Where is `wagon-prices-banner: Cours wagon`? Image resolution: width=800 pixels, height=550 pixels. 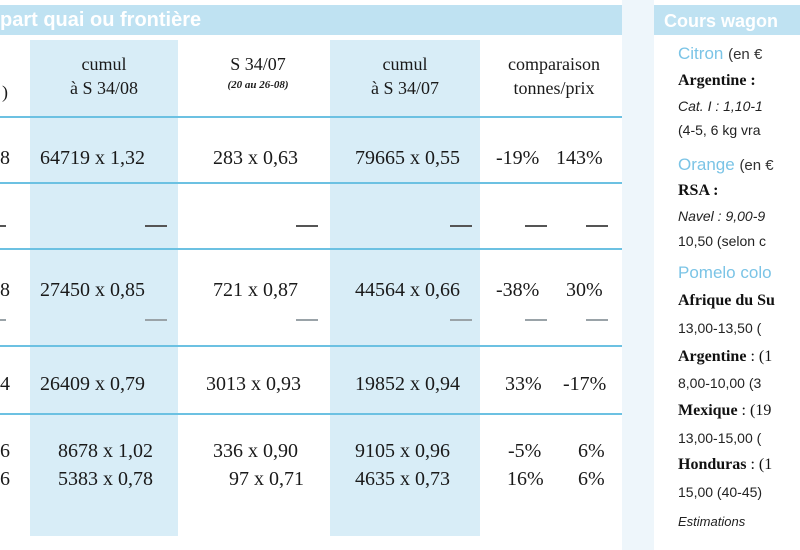
wagon-prices-banner: Cours wagon is located at coordinates (727, 20).